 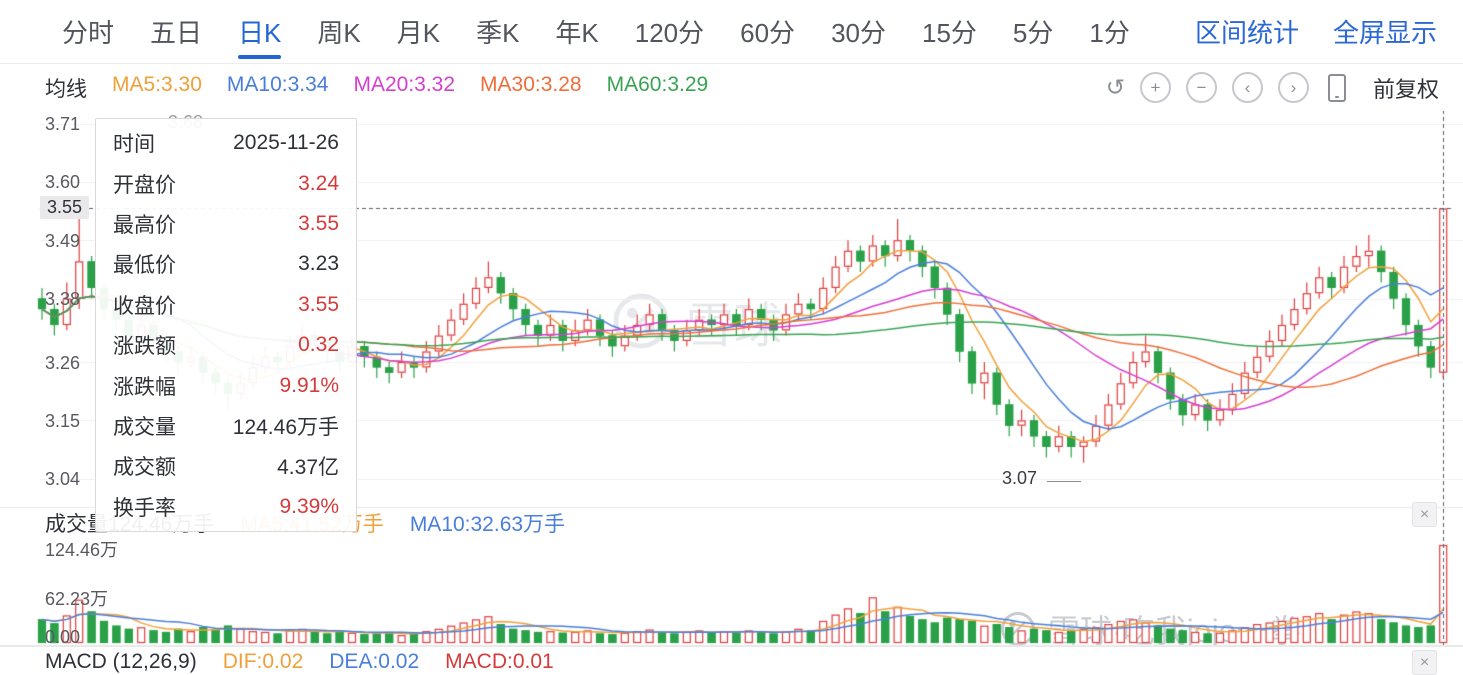 What do you see at coordinates (1020, 478) in the screenshot?
I see `low-price-marker: 3.07` at bounding box center [1020, 478].